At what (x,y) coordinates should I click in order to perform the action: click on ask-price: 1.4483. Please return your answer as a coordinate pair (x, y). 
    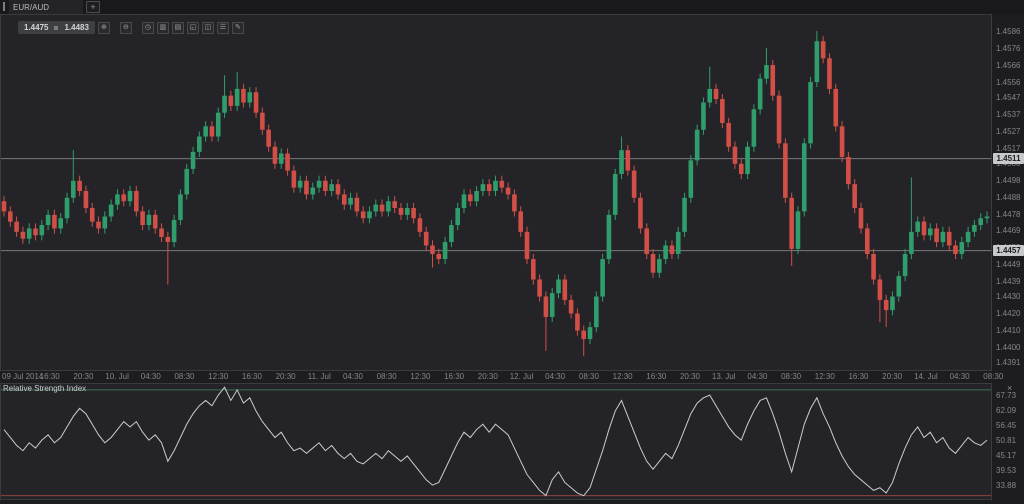
    Looking at the image, I should click on (76, 27).